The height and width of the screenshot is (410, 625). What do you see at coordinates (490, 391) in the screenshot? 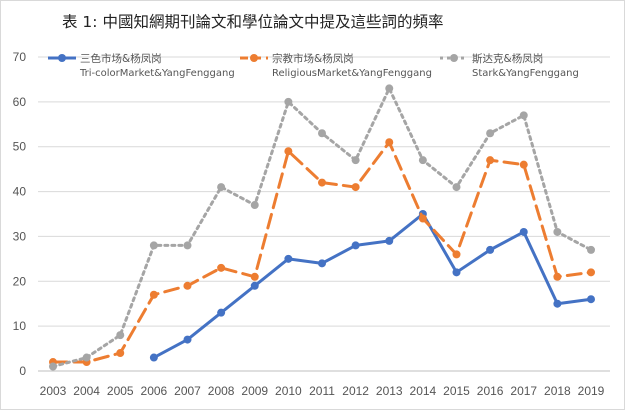
I see `x-tick-label: 2016` at bounding box center [490, 391].